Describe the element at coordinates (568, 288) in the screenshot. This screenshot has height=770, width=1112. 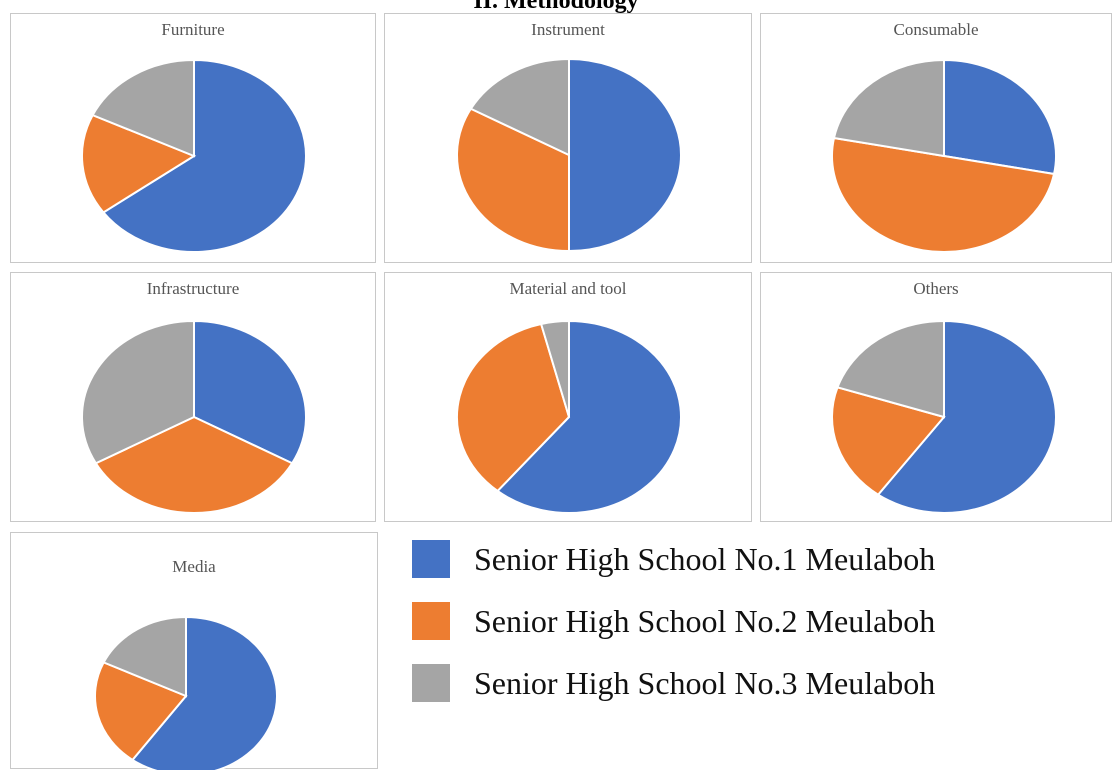
I see `chart-title: Material and tool` at that location.